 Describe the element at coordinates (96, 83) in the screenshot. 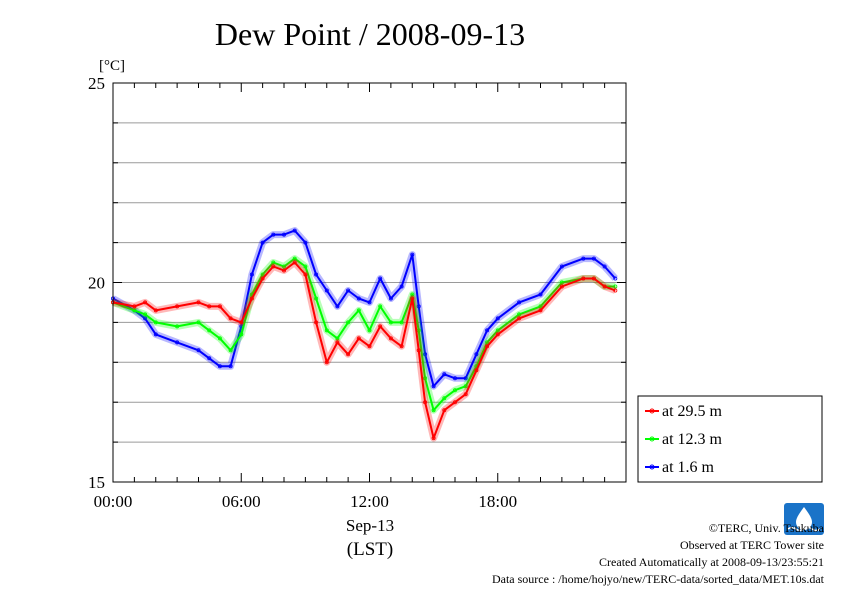

I see `y-tick-label: 25` at that location.